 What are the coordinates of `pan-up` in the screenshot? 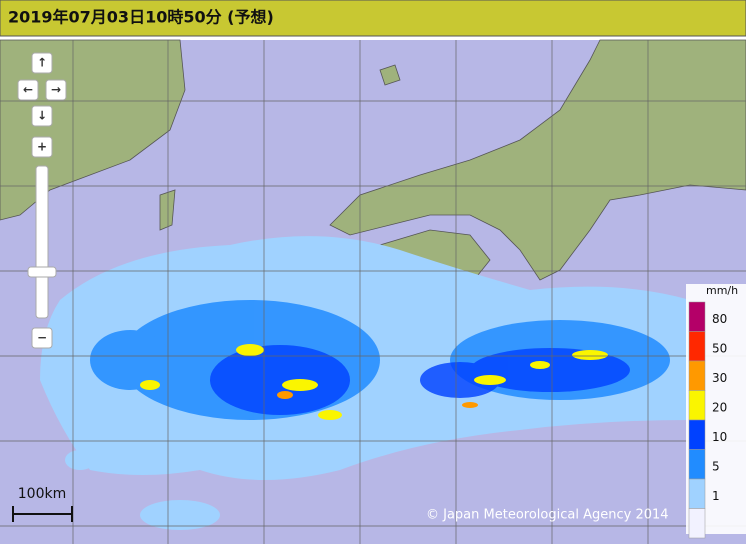 It's located at (42, 63).